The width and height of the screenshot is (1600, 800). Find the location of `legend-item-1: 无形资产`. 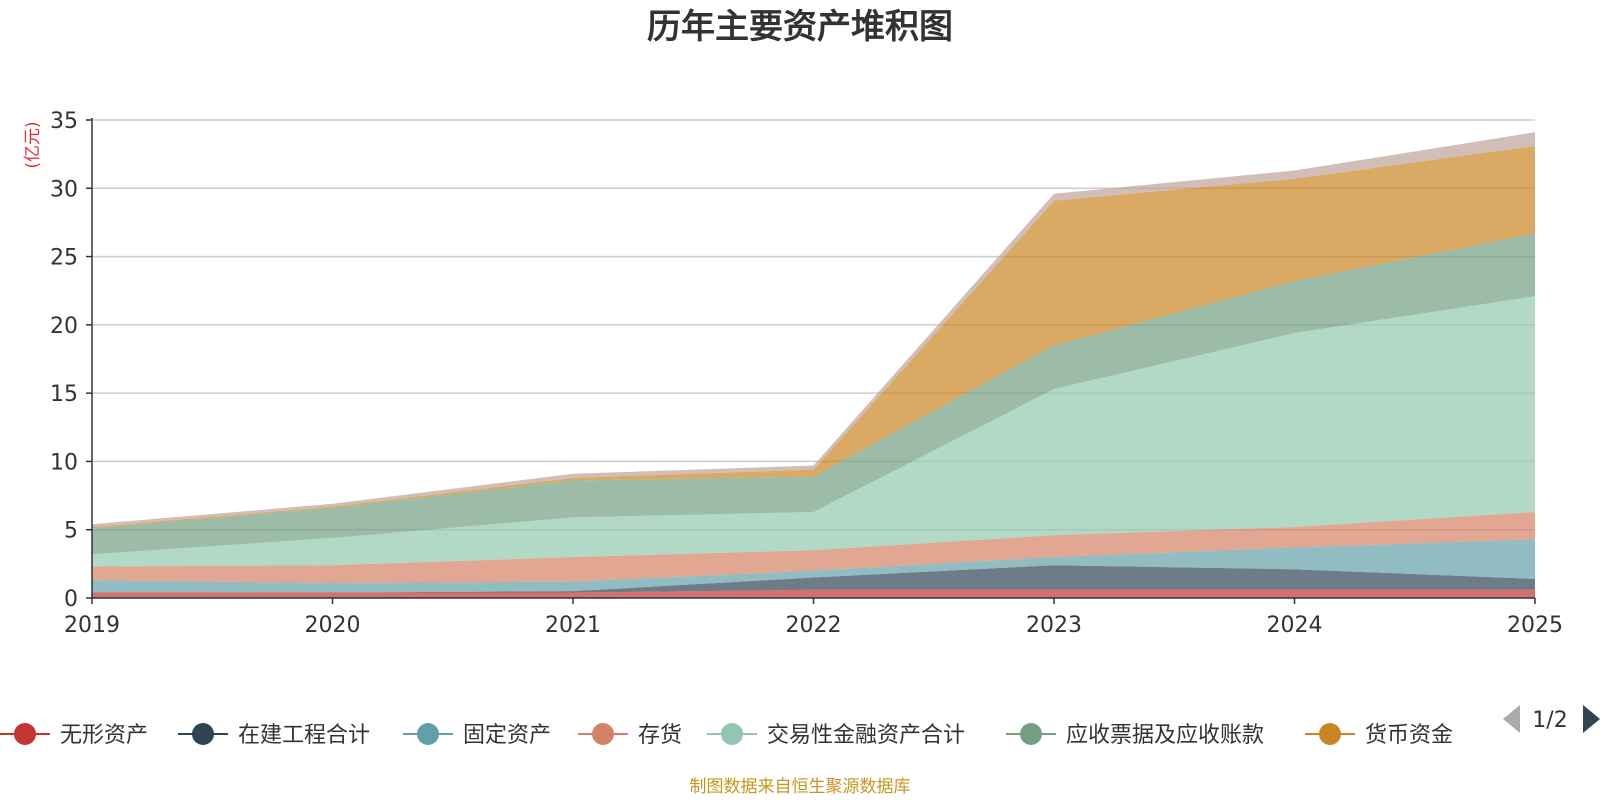

legend-item-1: 无形资产 is located at coordinates (74, 735).